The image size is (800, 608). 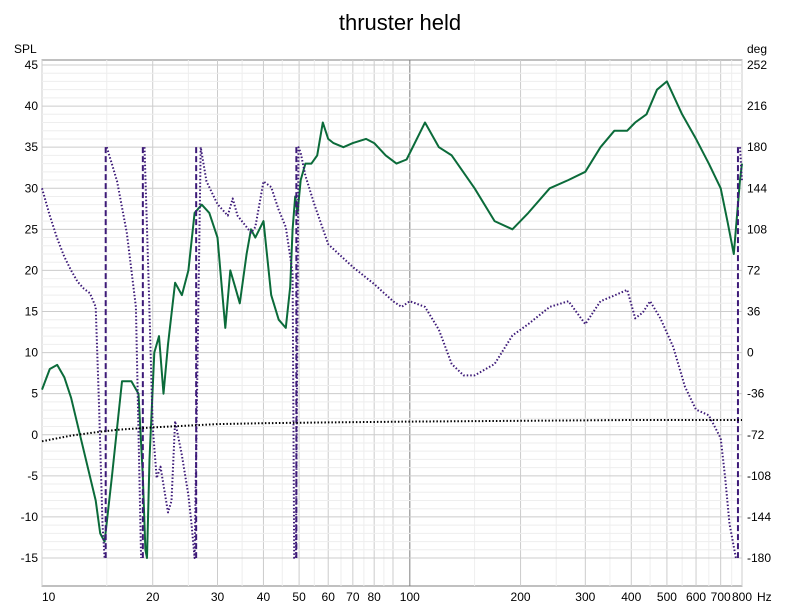 What do you see at coordinates (757, 147) in the screenshot?
I see `y-right-tick-label: 180` at bounding box center [757, 147].